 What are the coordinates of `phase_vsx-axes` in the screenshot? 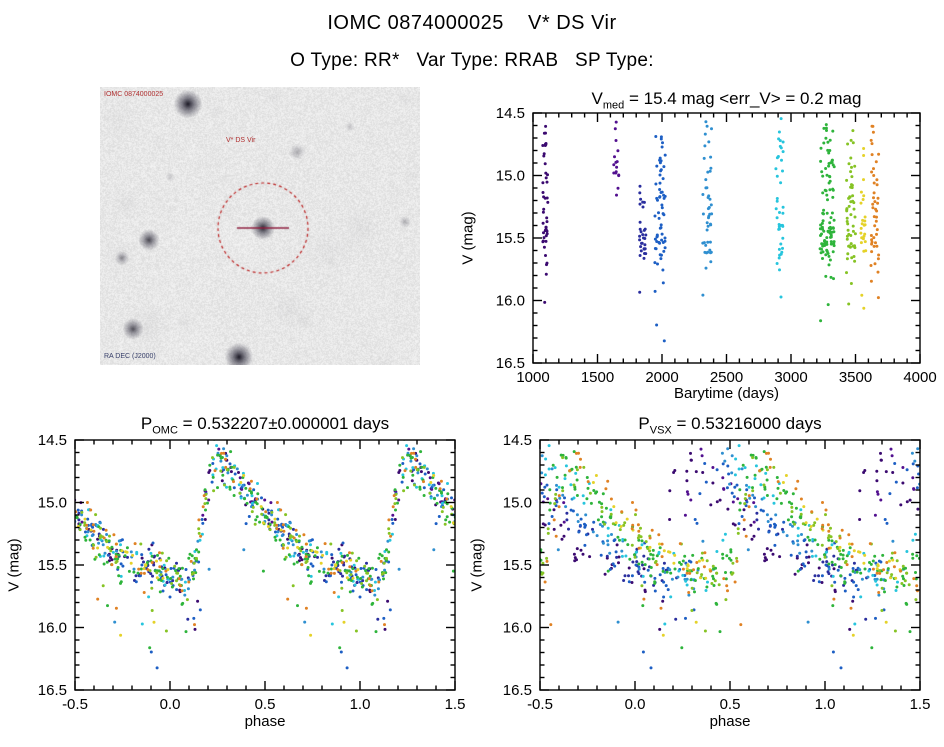 It's located at (730, 565).